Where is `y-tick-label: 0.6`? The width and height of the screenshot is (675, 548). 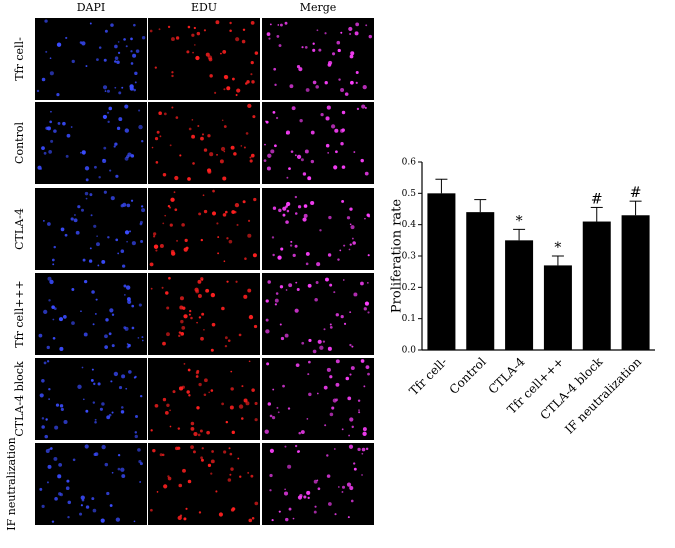 y-tick-label: 0.6 is located at coordinates (409, 163).